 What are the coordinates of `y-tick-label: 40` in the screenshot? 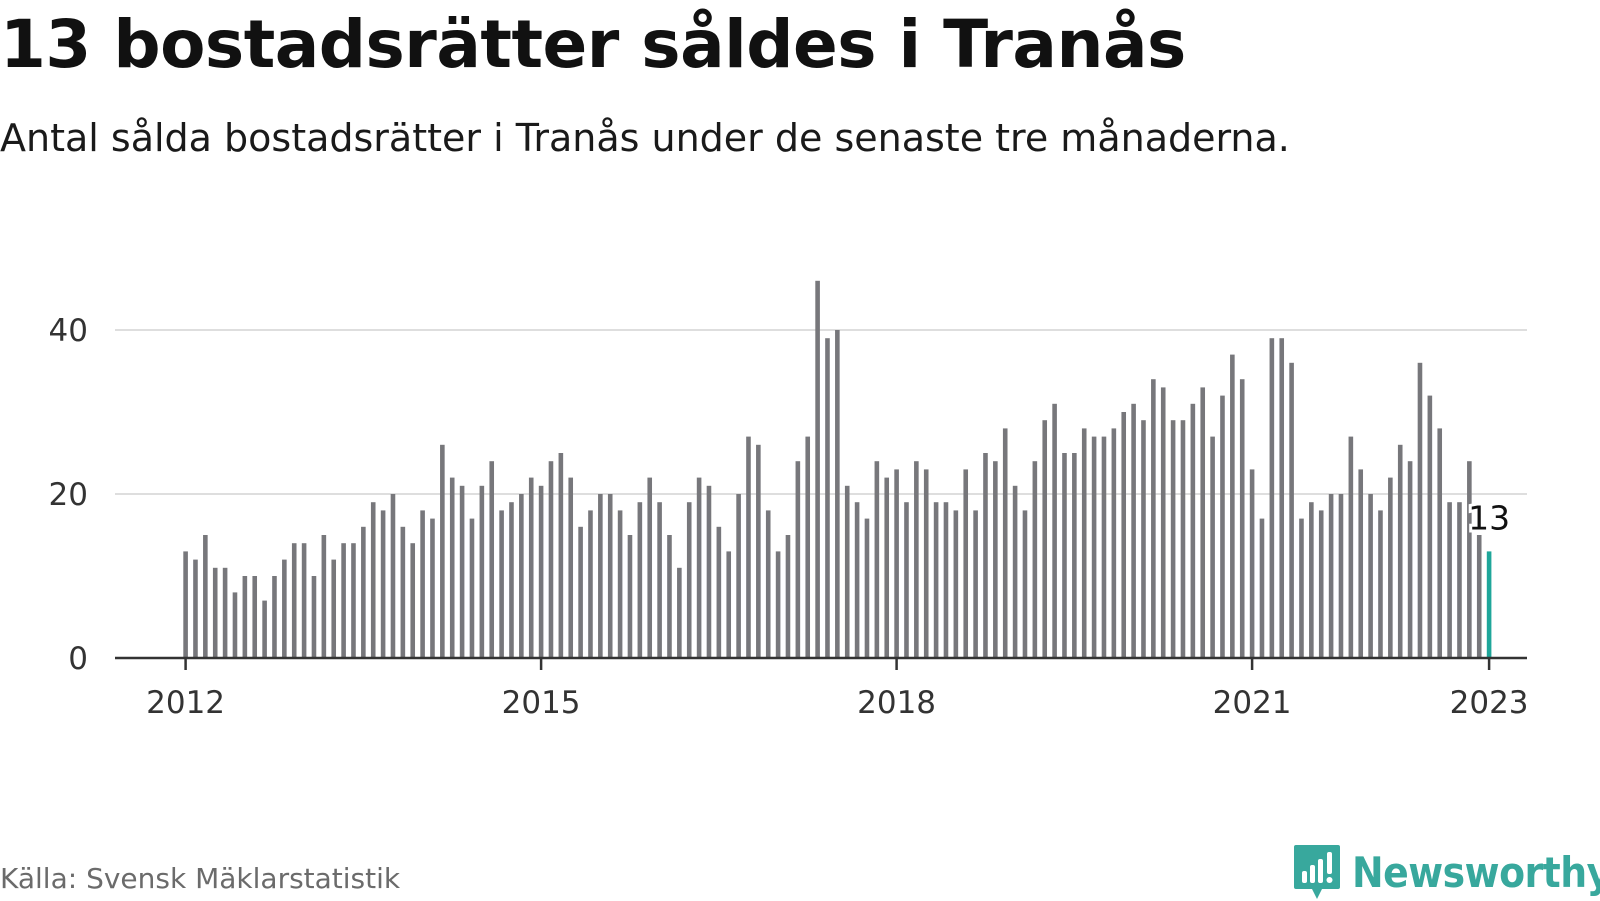 It's located at (68, 331).